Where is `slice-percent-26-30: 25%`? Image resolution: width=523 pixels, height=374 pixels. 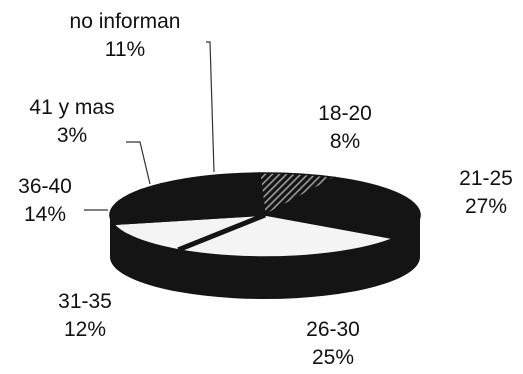 slice-percent-26-30: 25% is located at coordinates (333, 357).